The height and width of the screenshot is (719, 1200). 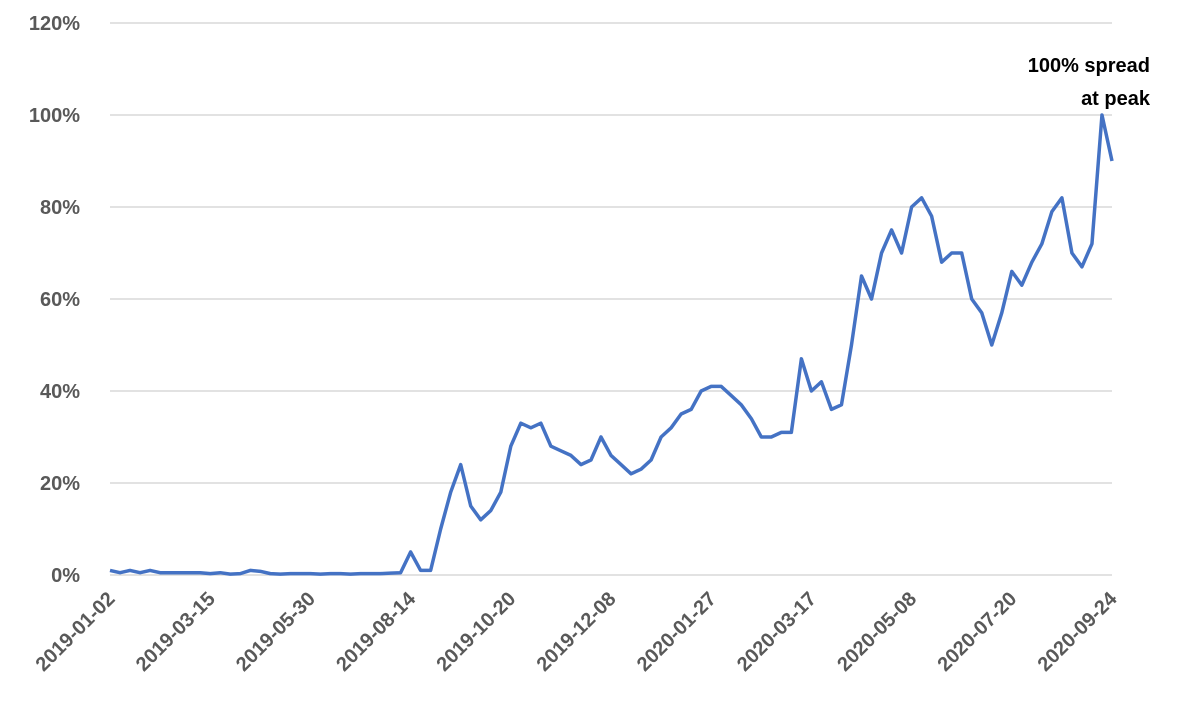 I want to click on annotation: at peak, so click(x=1116, y=99).